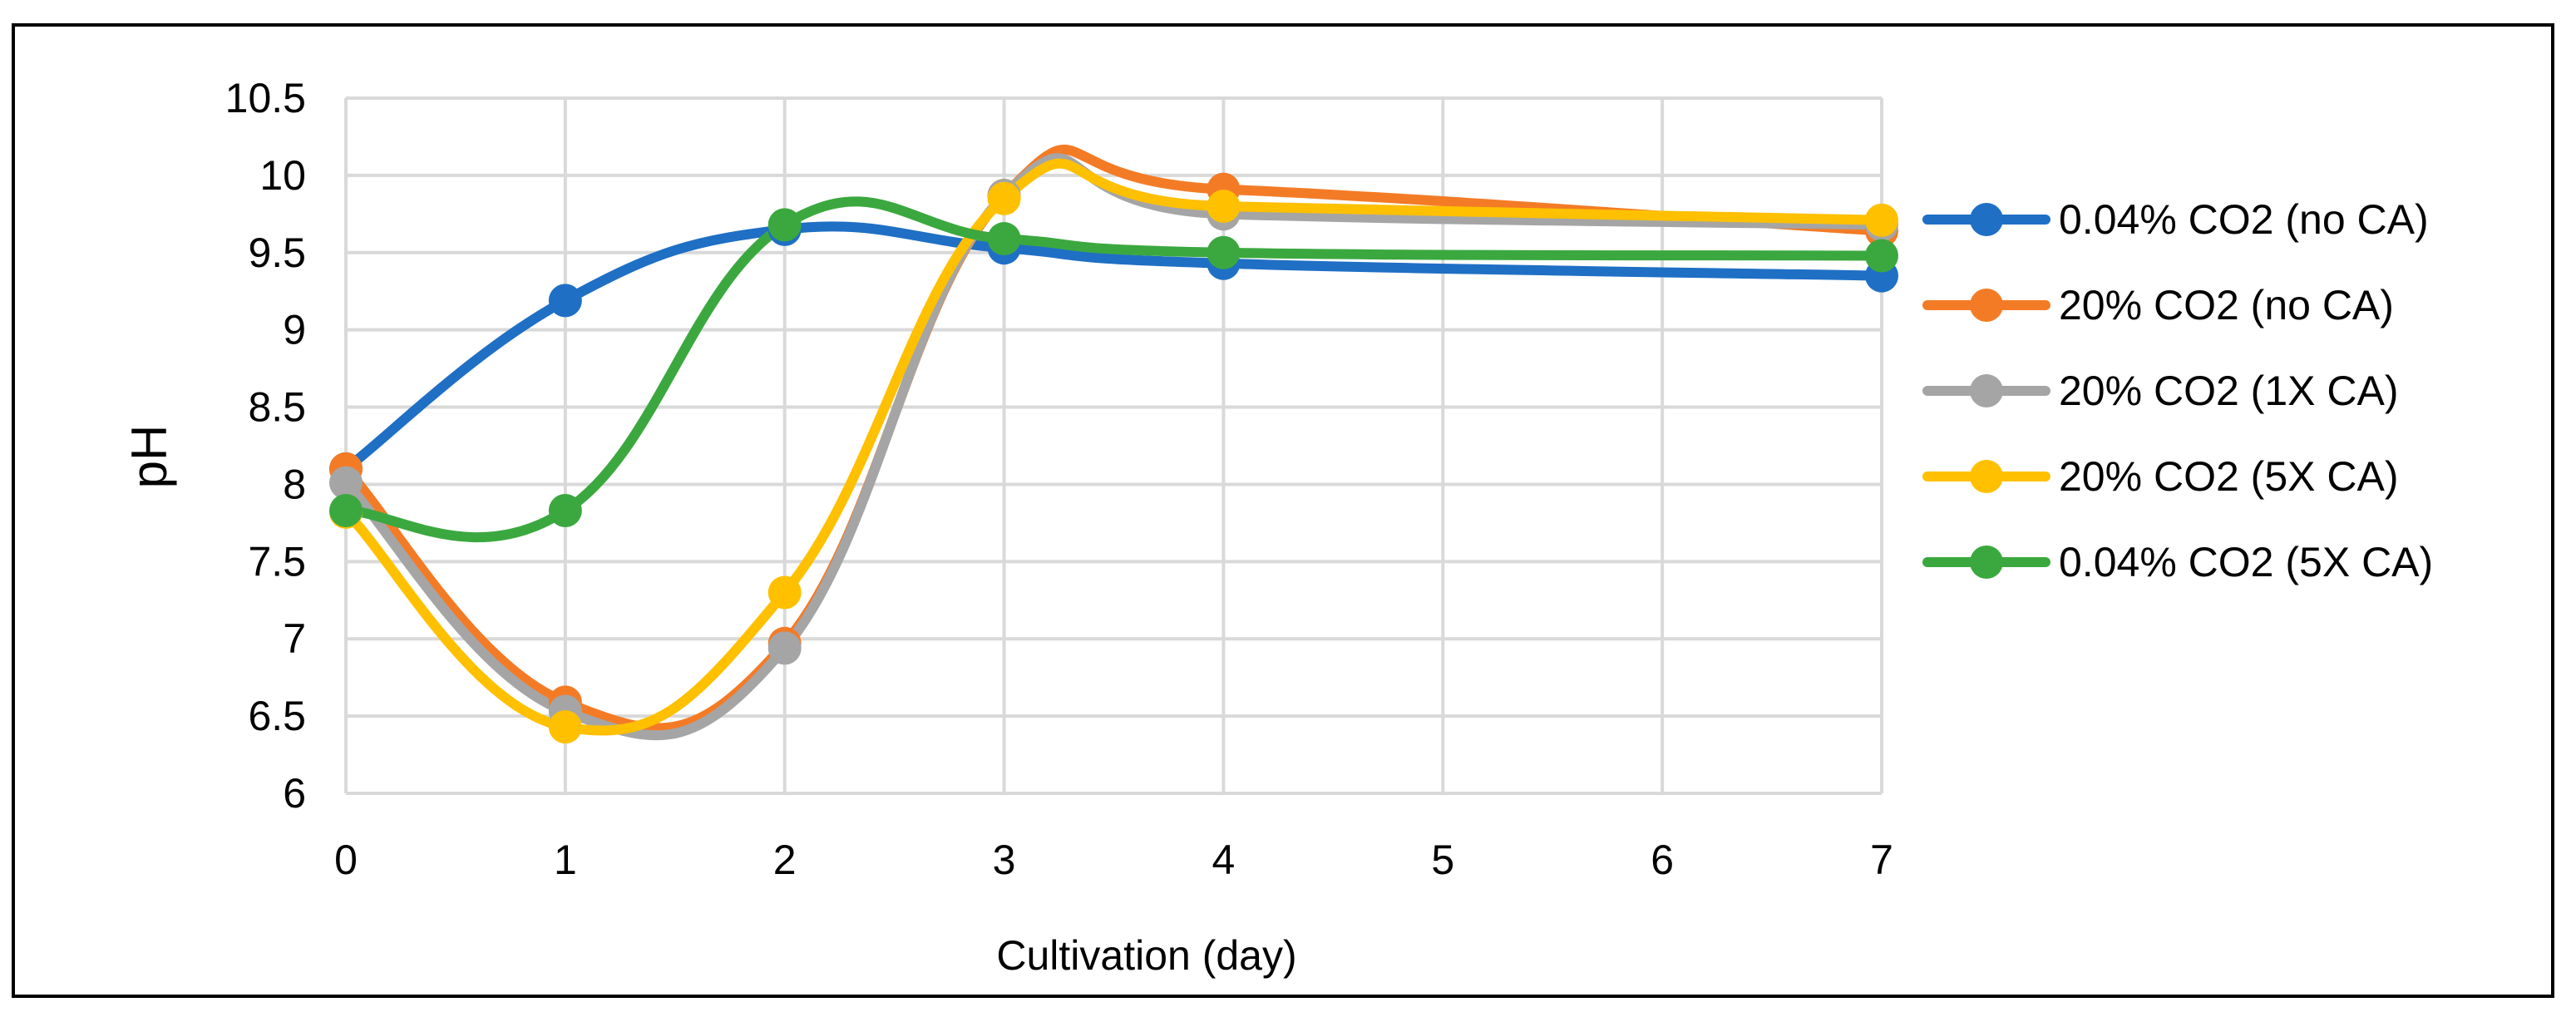  I want to click on y-tick-label: 8.5, so click(277, 408).